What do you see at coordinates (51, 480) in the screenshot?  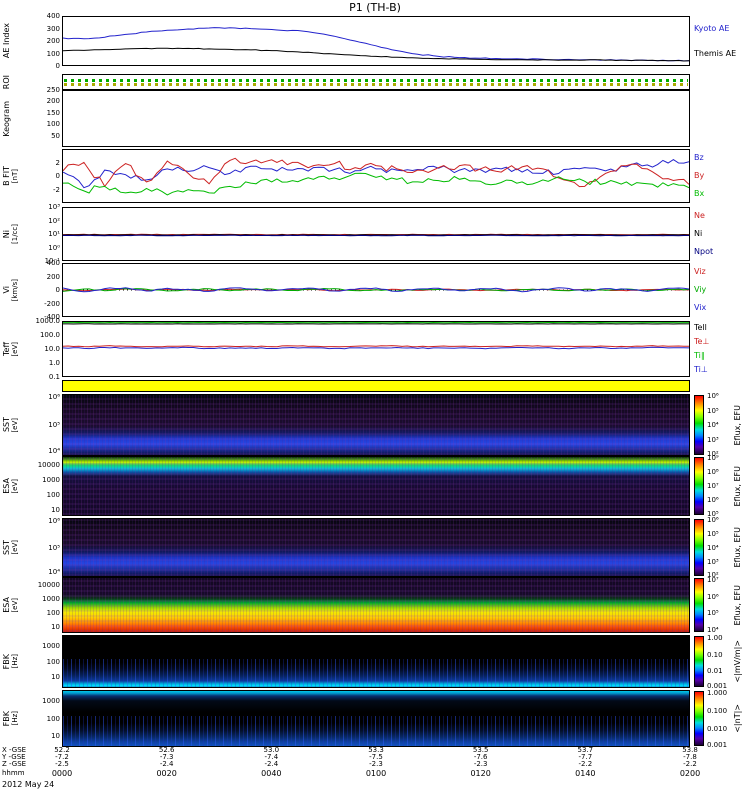 I see `y-tick-label: 1000` at bounding box center [51, 480].